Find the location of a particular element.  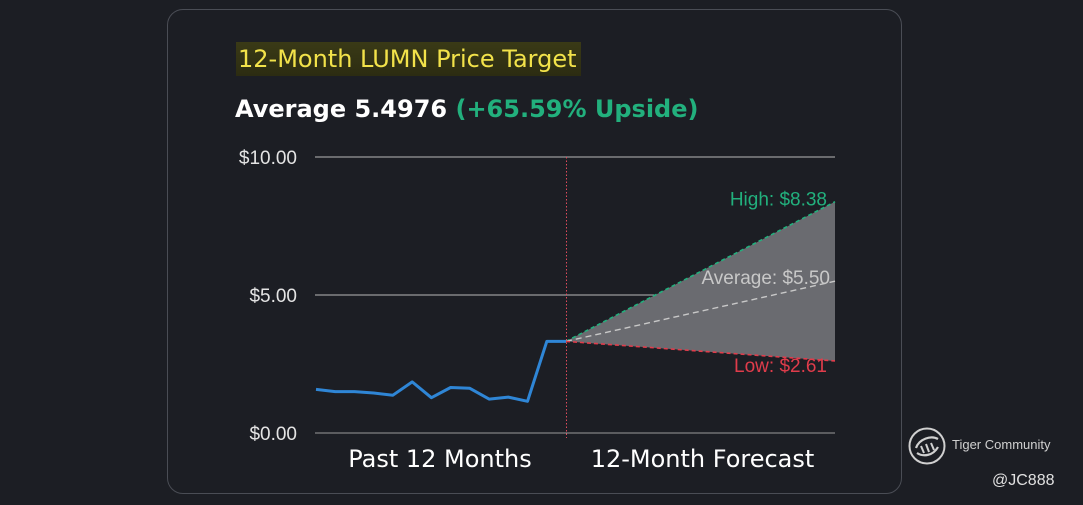

average-target-line is located at coordinates (700, 311).